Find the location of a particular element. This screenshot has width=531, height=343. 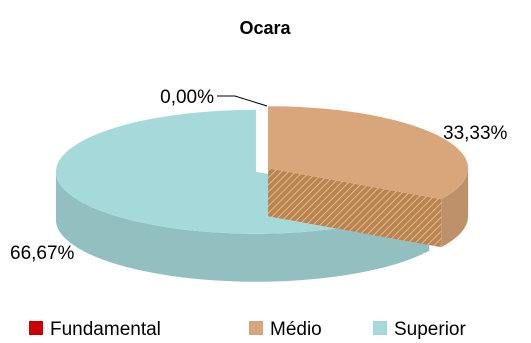

legend-swatch-superior is located at coordinates (380, 328).